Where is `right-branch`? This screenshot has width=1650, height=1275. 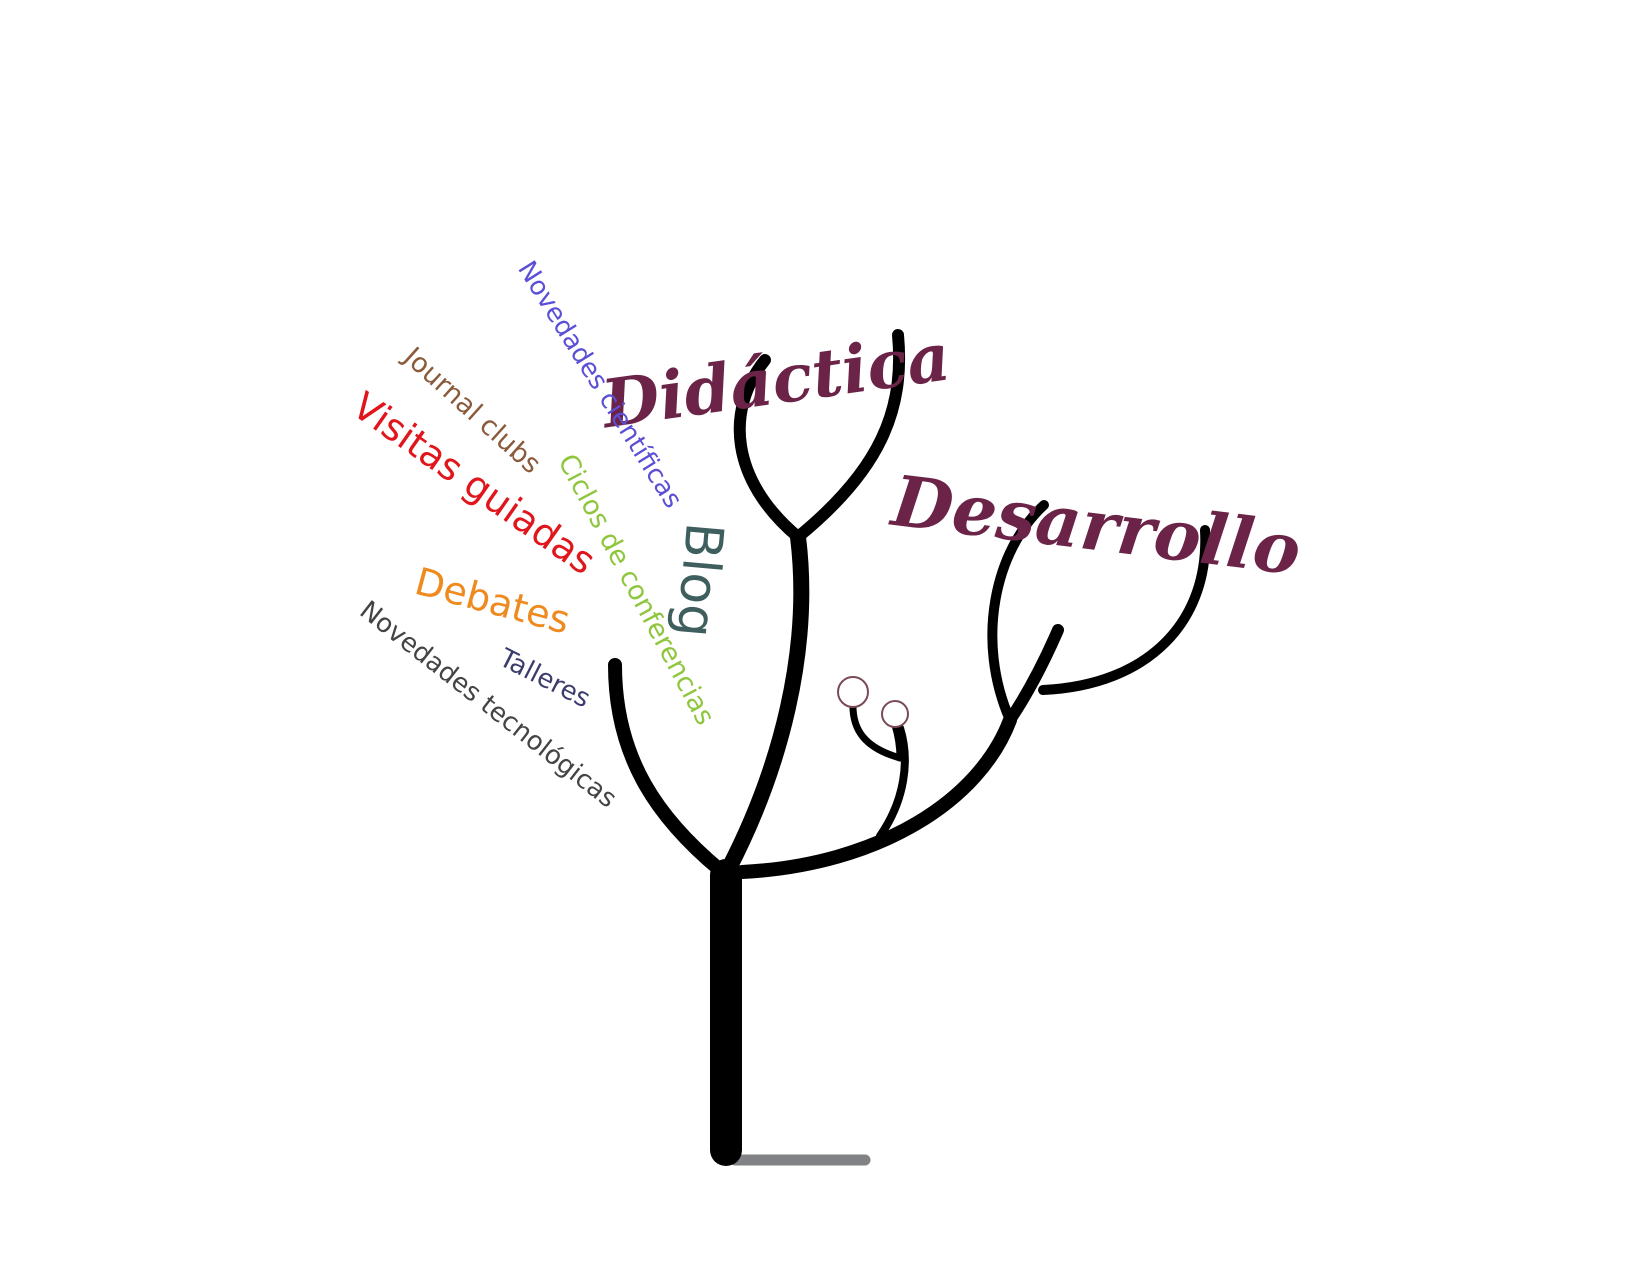 right-branch is located at coordinates (876, 796).